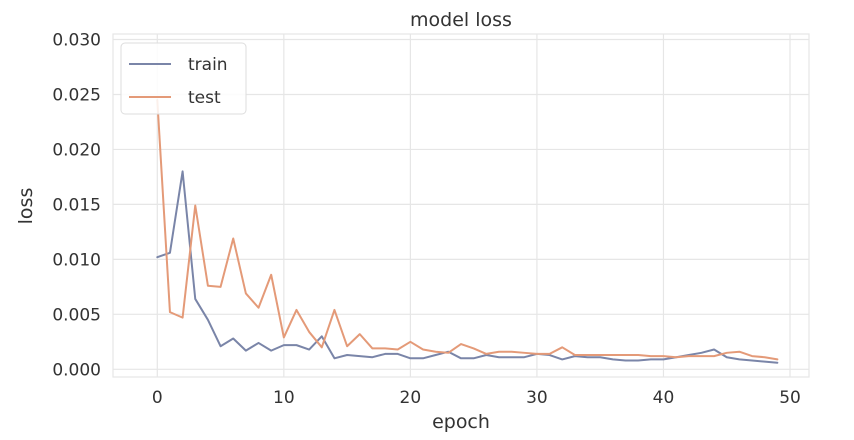  I want to click on x-tick-label: 40, so click(664, 398).